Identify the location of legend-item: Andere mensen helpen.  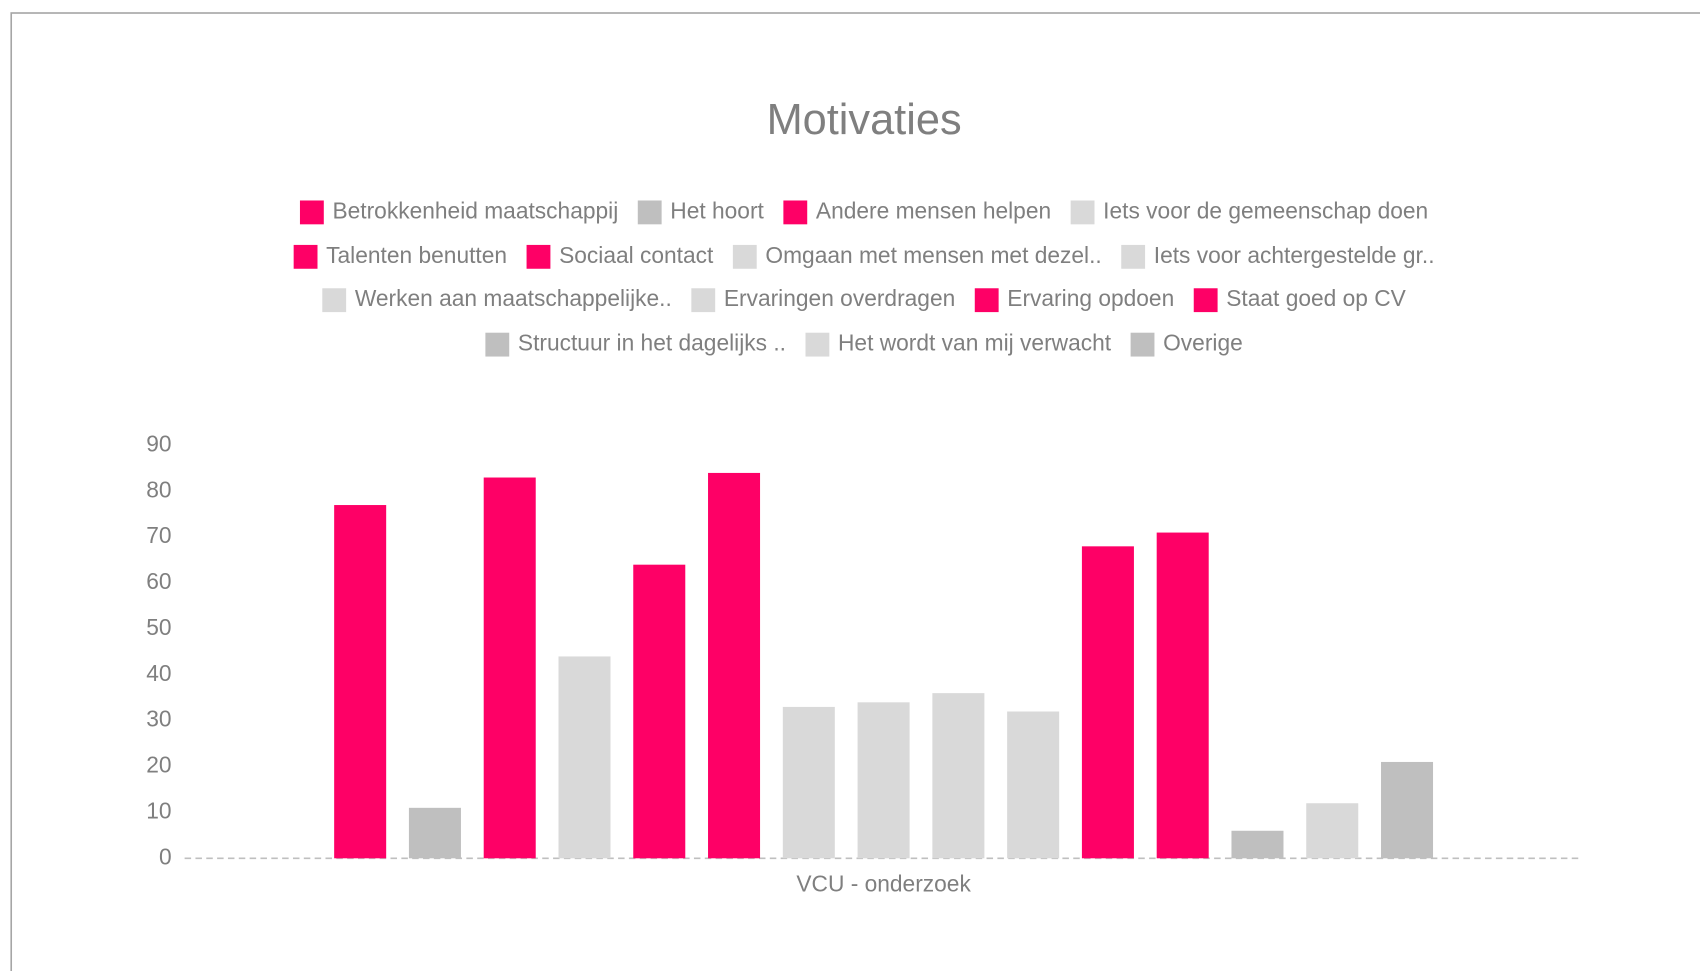
(917, 211).